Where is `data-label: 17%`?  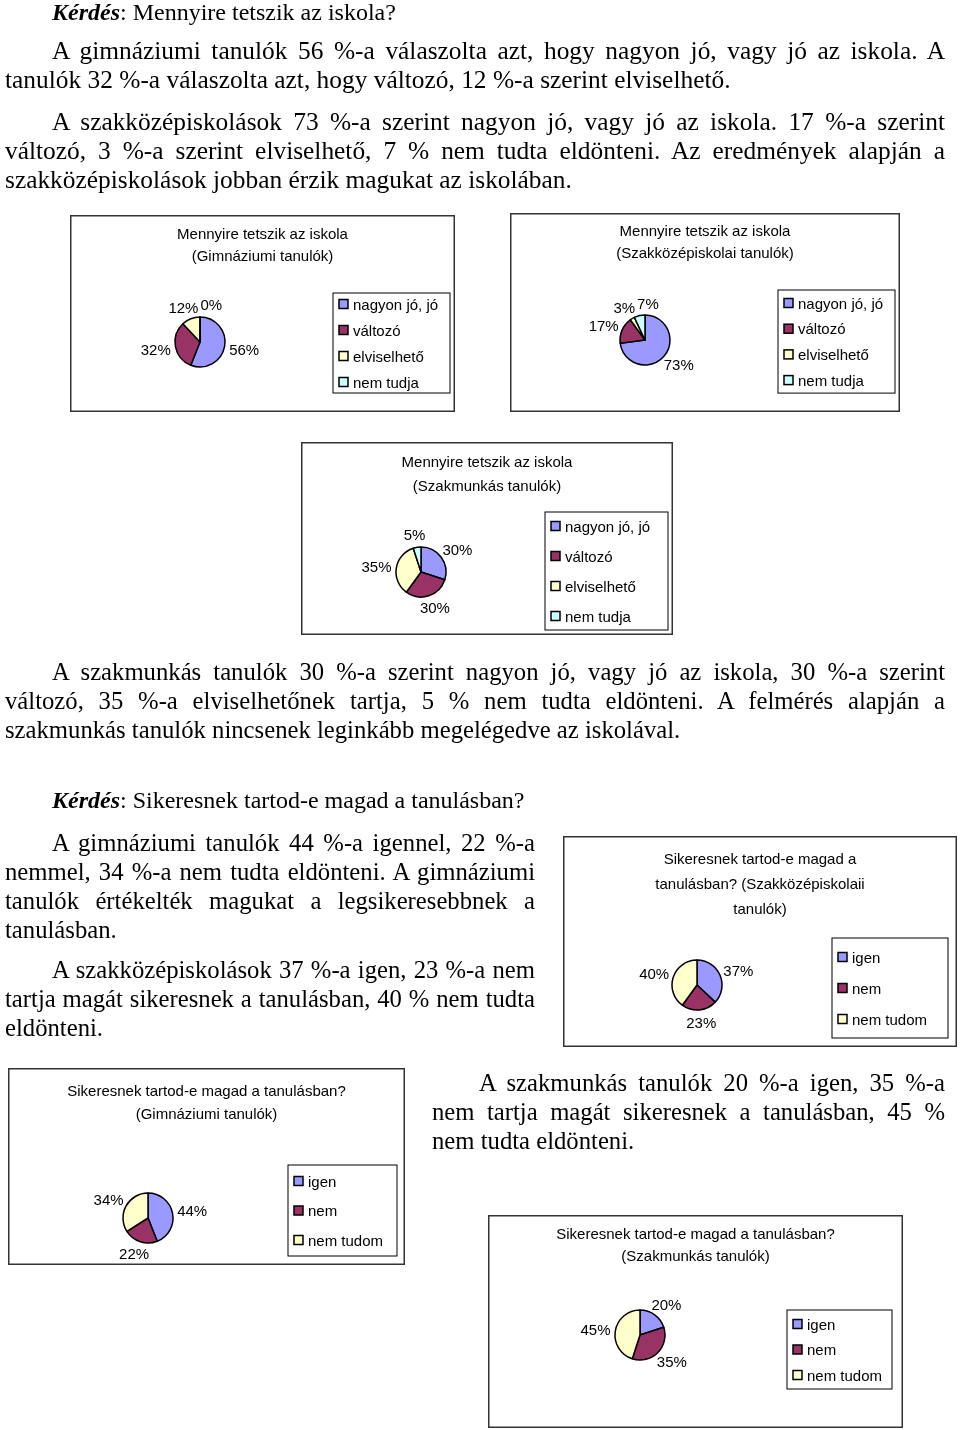
data-label: 17% is located at coordinates (603, 325).